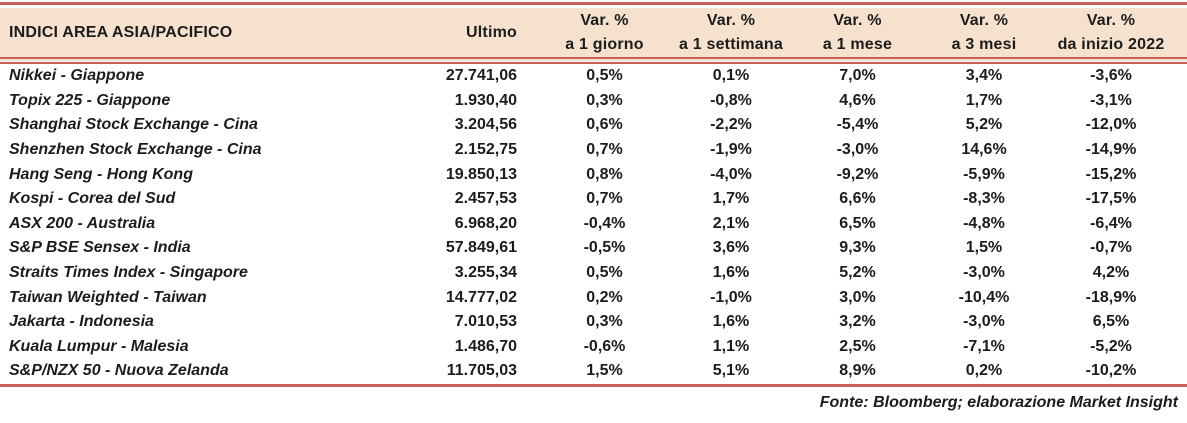 The image size is (1187, 423). Describe the element at coordinates (1111, 76) in the screenshot. I see `pct-change: -3,6%` at that location.